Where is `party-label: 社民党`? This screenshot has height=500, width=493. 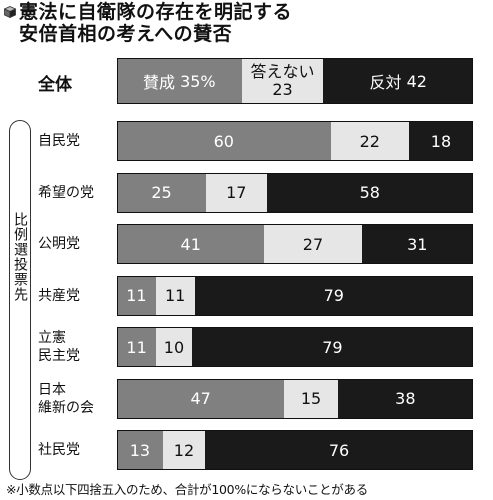 party-label: 社民党 is located at coordinates (59, 450).